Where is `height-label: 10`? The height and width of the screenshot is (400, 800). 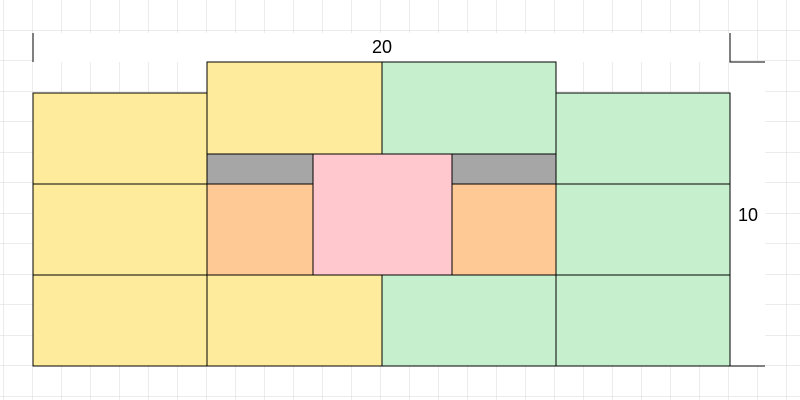 height-label: 10 is located at coordinates (748, 215).